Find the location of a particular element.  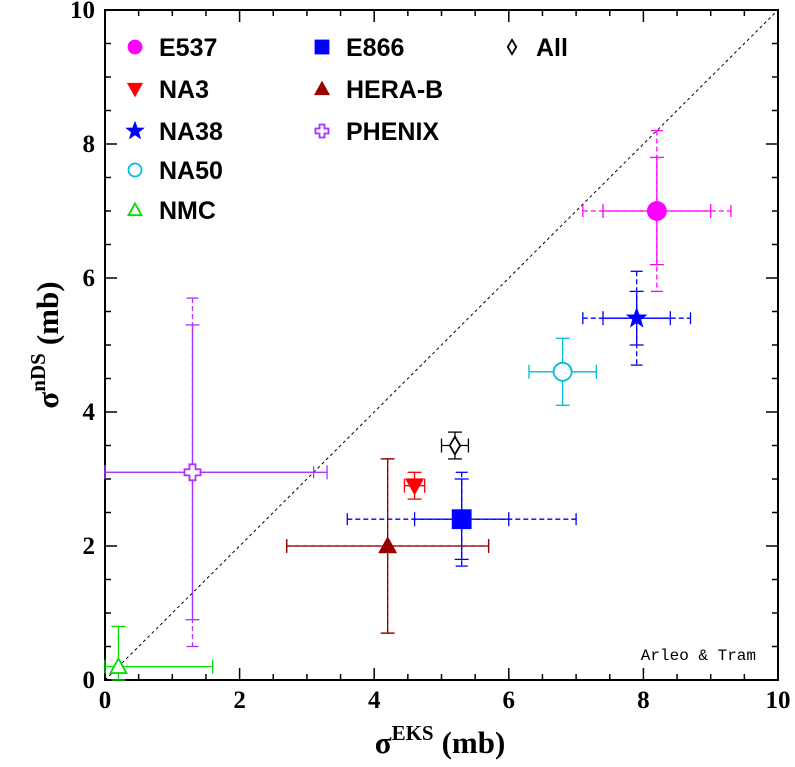

y-tick-label: 4 is located at coordinates (89, 412).